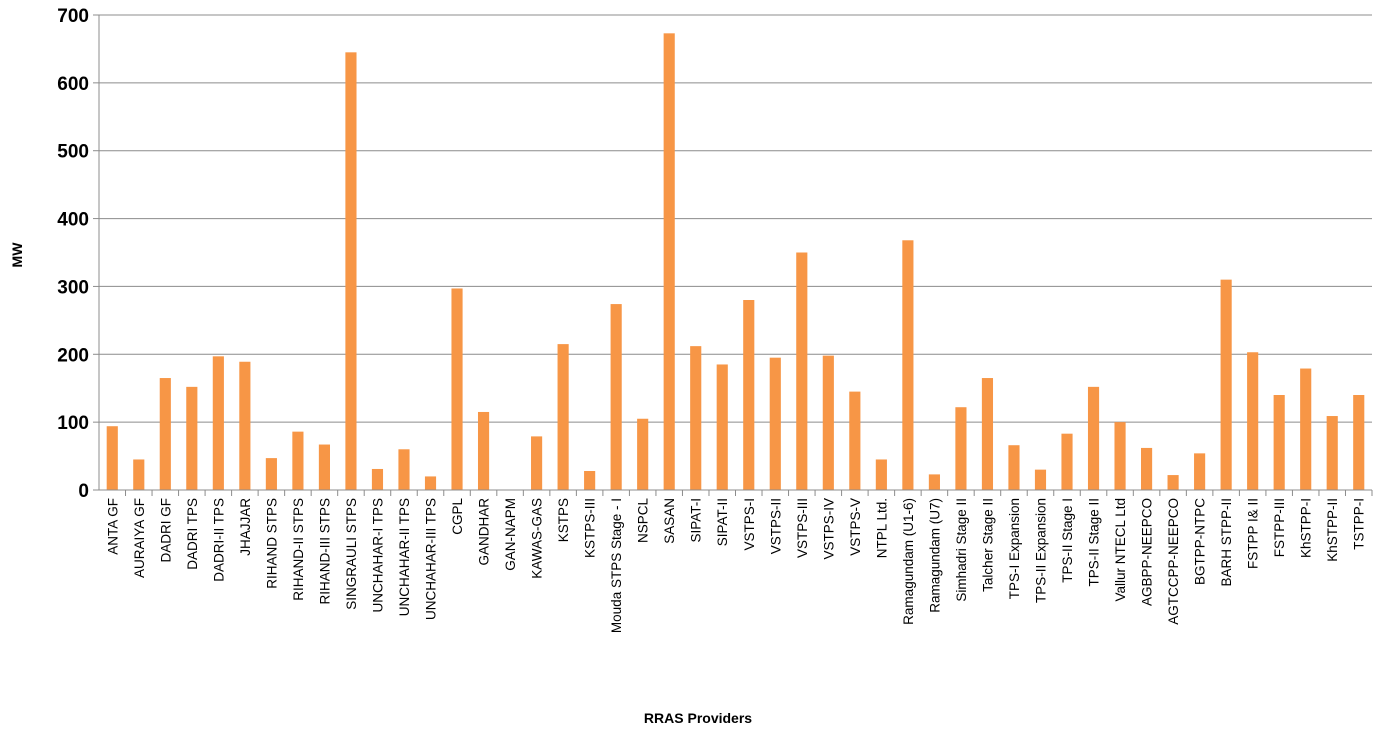  I want to click on x-tick-label: UNCHAHAR-II TPS, so click(404, 557).